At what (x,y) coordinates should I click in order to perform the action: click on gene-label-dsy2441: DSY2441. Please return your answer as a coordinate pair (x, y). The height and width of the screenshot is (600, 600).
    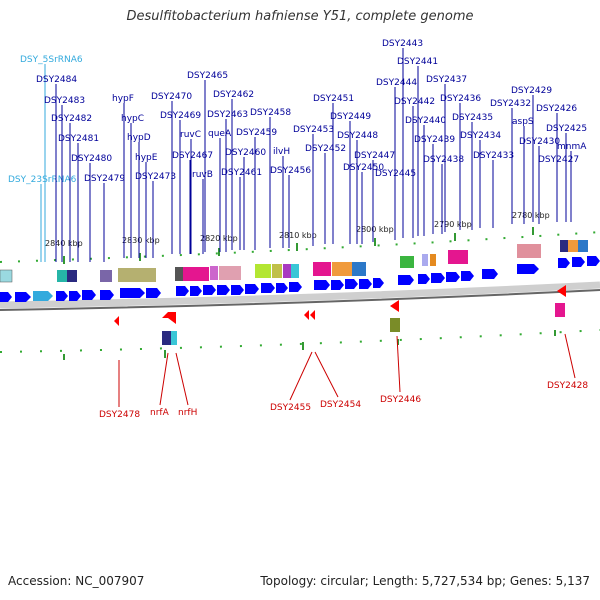
    Looking at the image, I should click on (417, 146).